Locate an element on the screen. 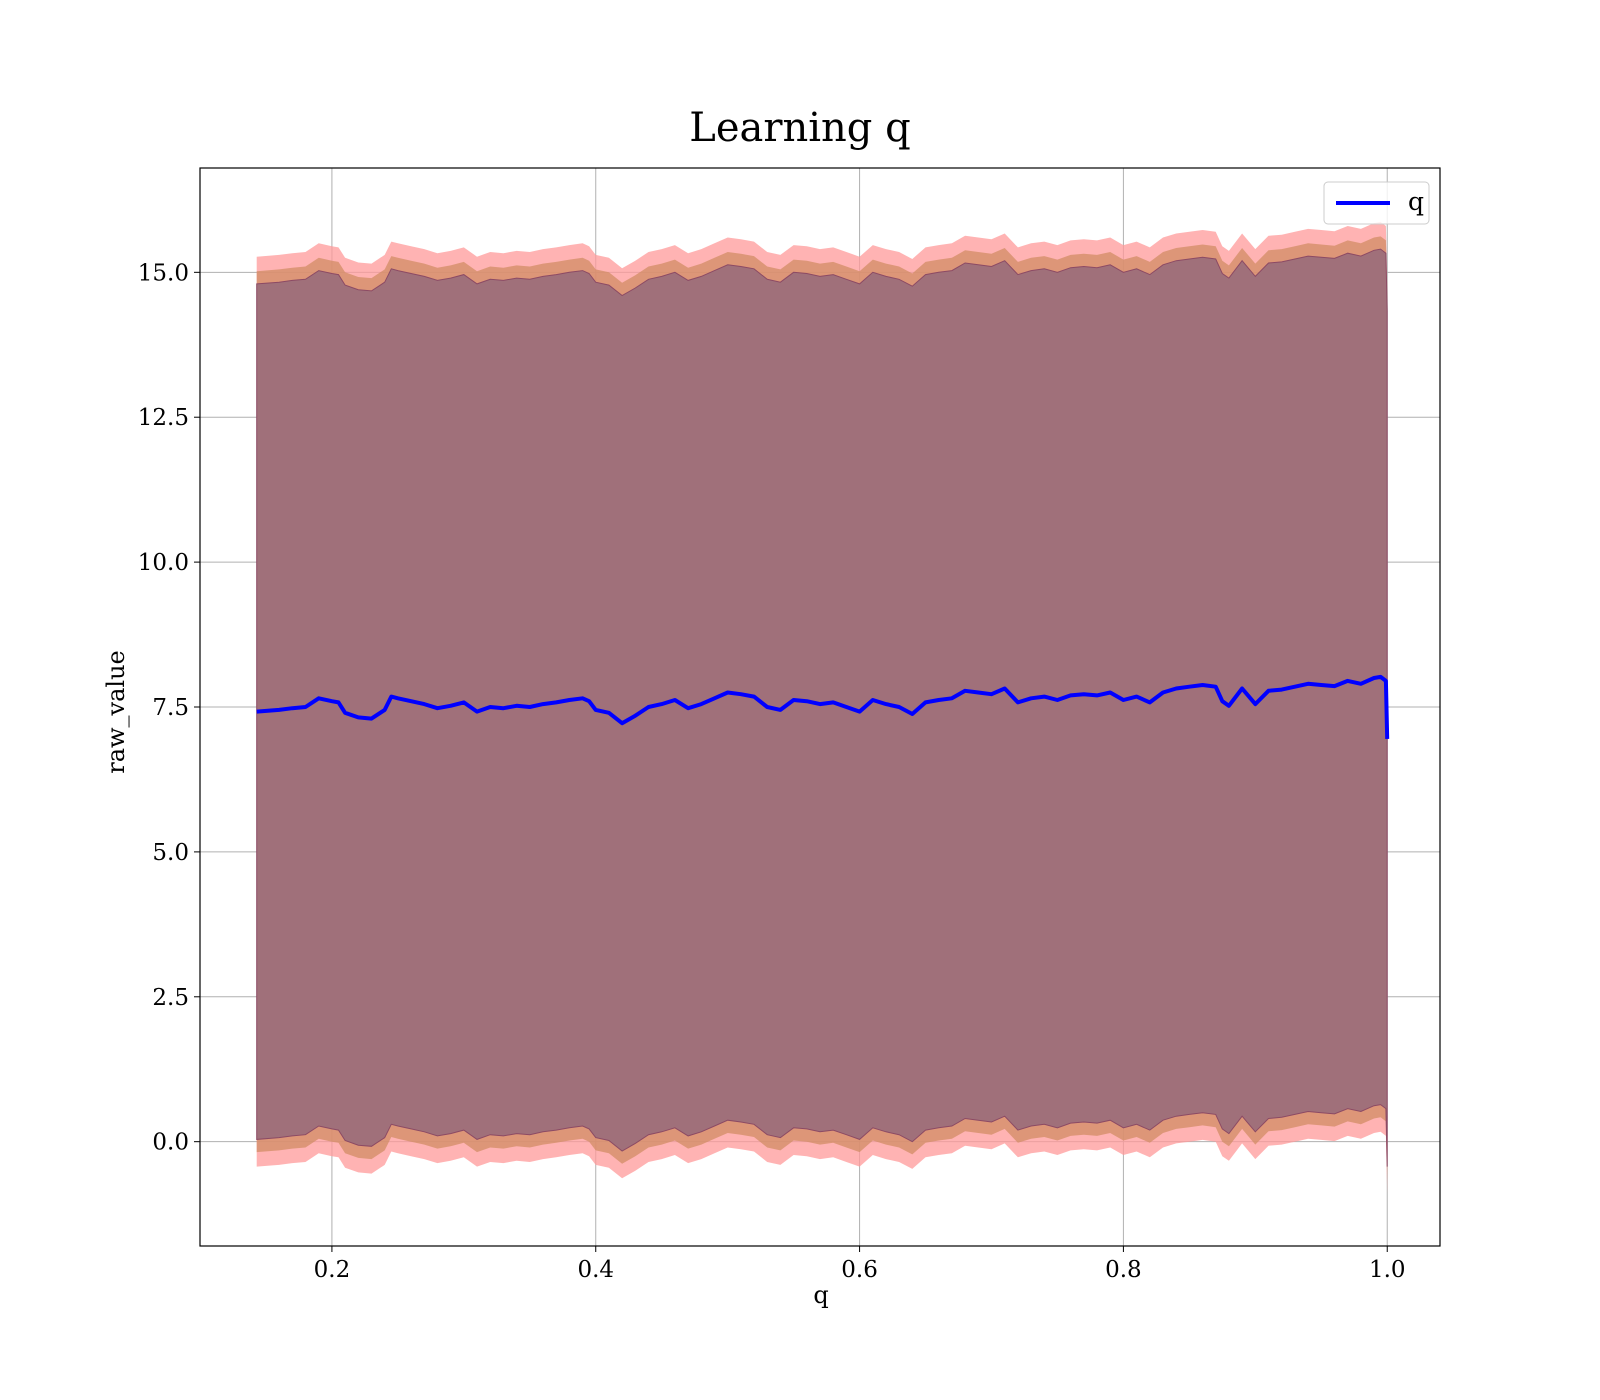 This screenshot has height=1400, width=1600. series-line-group is located at coordinates (823, 706).